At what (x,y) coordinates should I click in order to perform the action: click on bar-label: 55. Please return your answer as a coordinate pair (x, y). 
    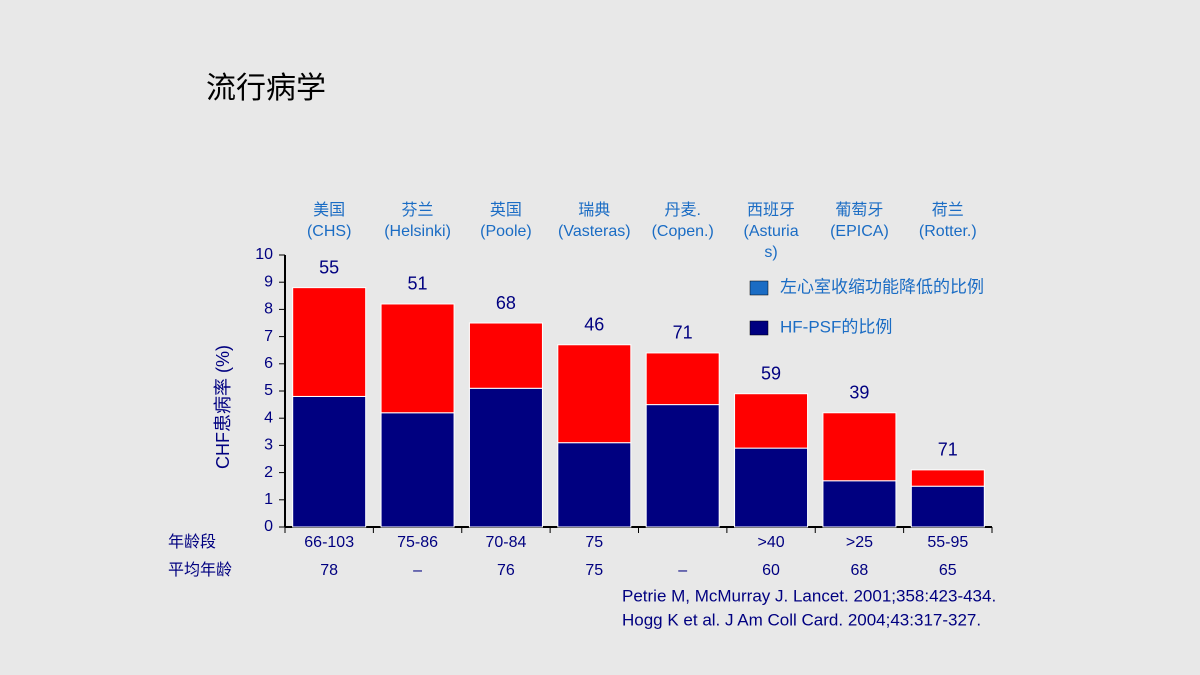
    Looking at the image, I should click on (329, 267).